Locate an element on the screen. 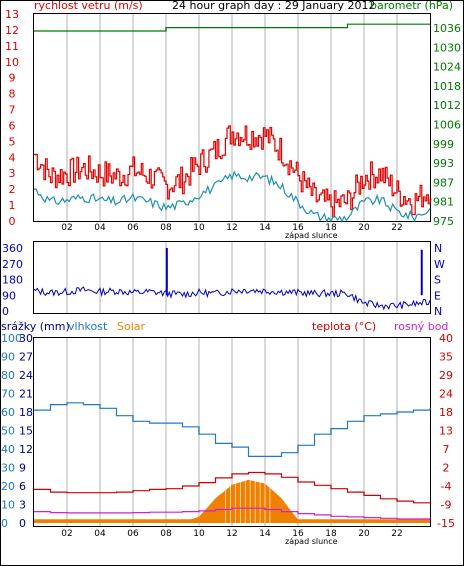 The image size is (464, 566). pressure-axis-title: barometr (hPa) is located at coordinates (411, 6).